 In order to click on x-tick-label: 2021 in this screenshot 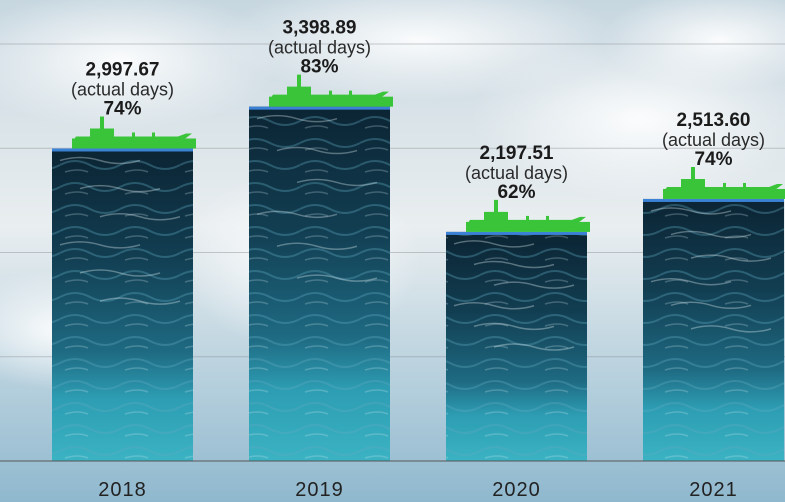, I will do `click(713, 490)`.